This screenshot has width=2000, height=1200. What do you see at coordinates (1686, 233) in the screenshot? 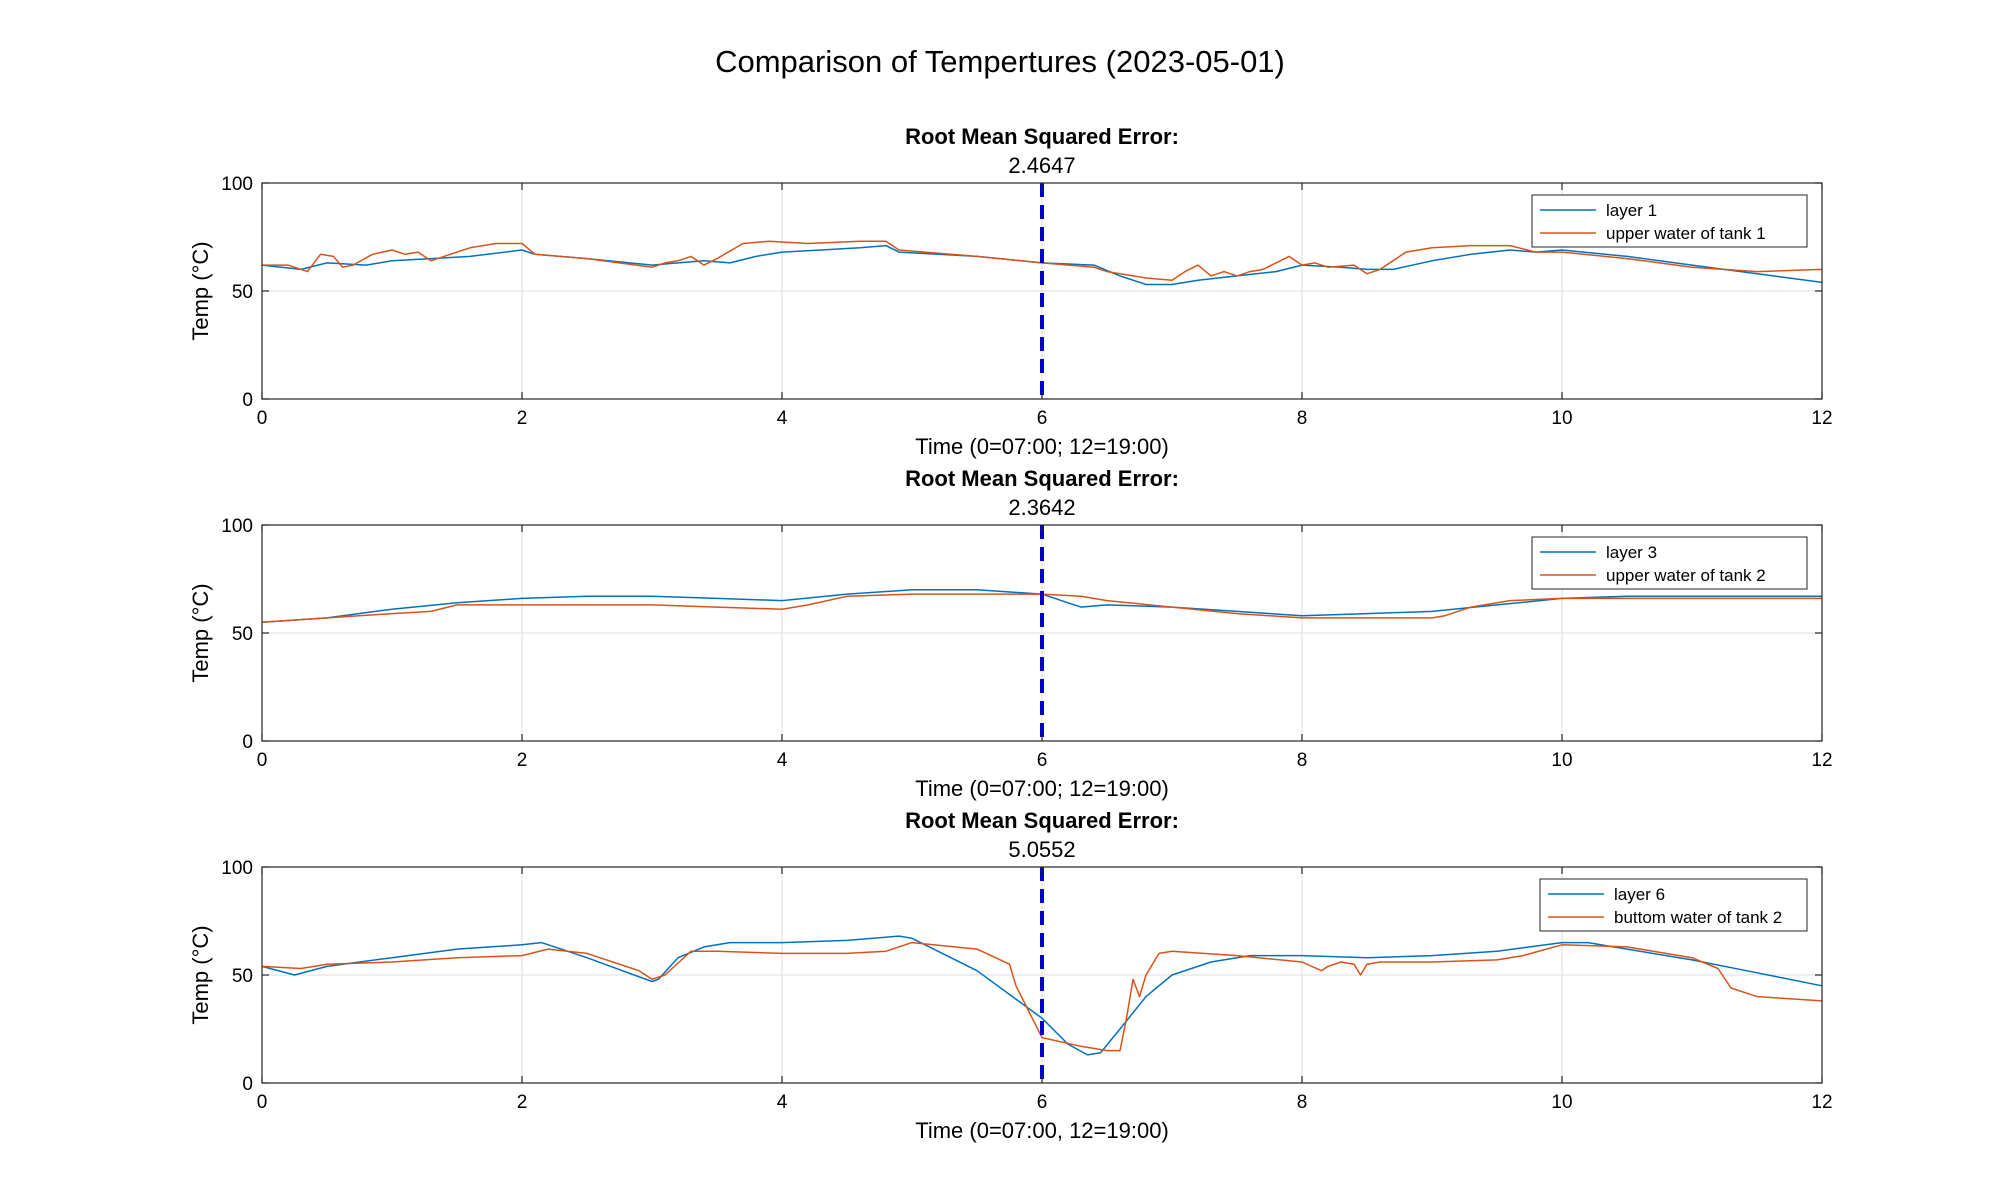
I see `legend-entry-2: upper water of tank 1` at bounding box center [1686, 233].